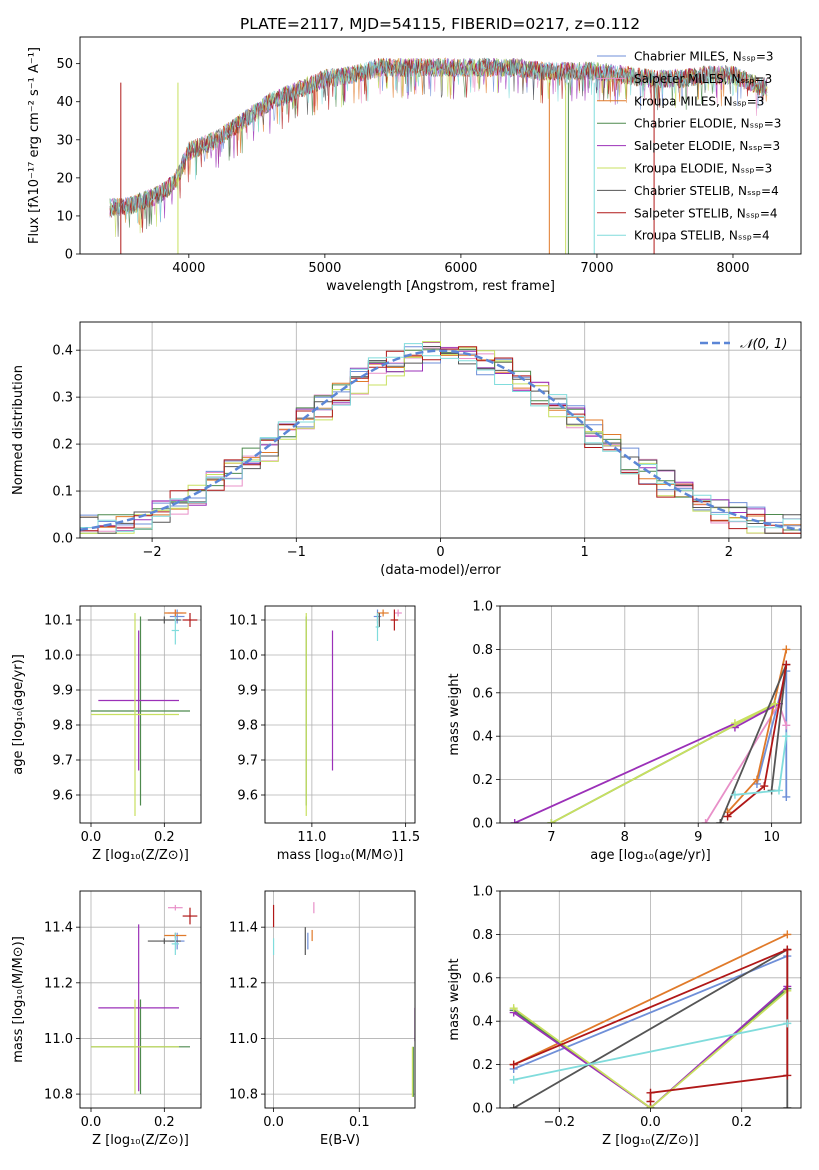 The width and height of the screenshot is (819, 1170). I want to click on y-tick-label: 10, so click(64, 216).